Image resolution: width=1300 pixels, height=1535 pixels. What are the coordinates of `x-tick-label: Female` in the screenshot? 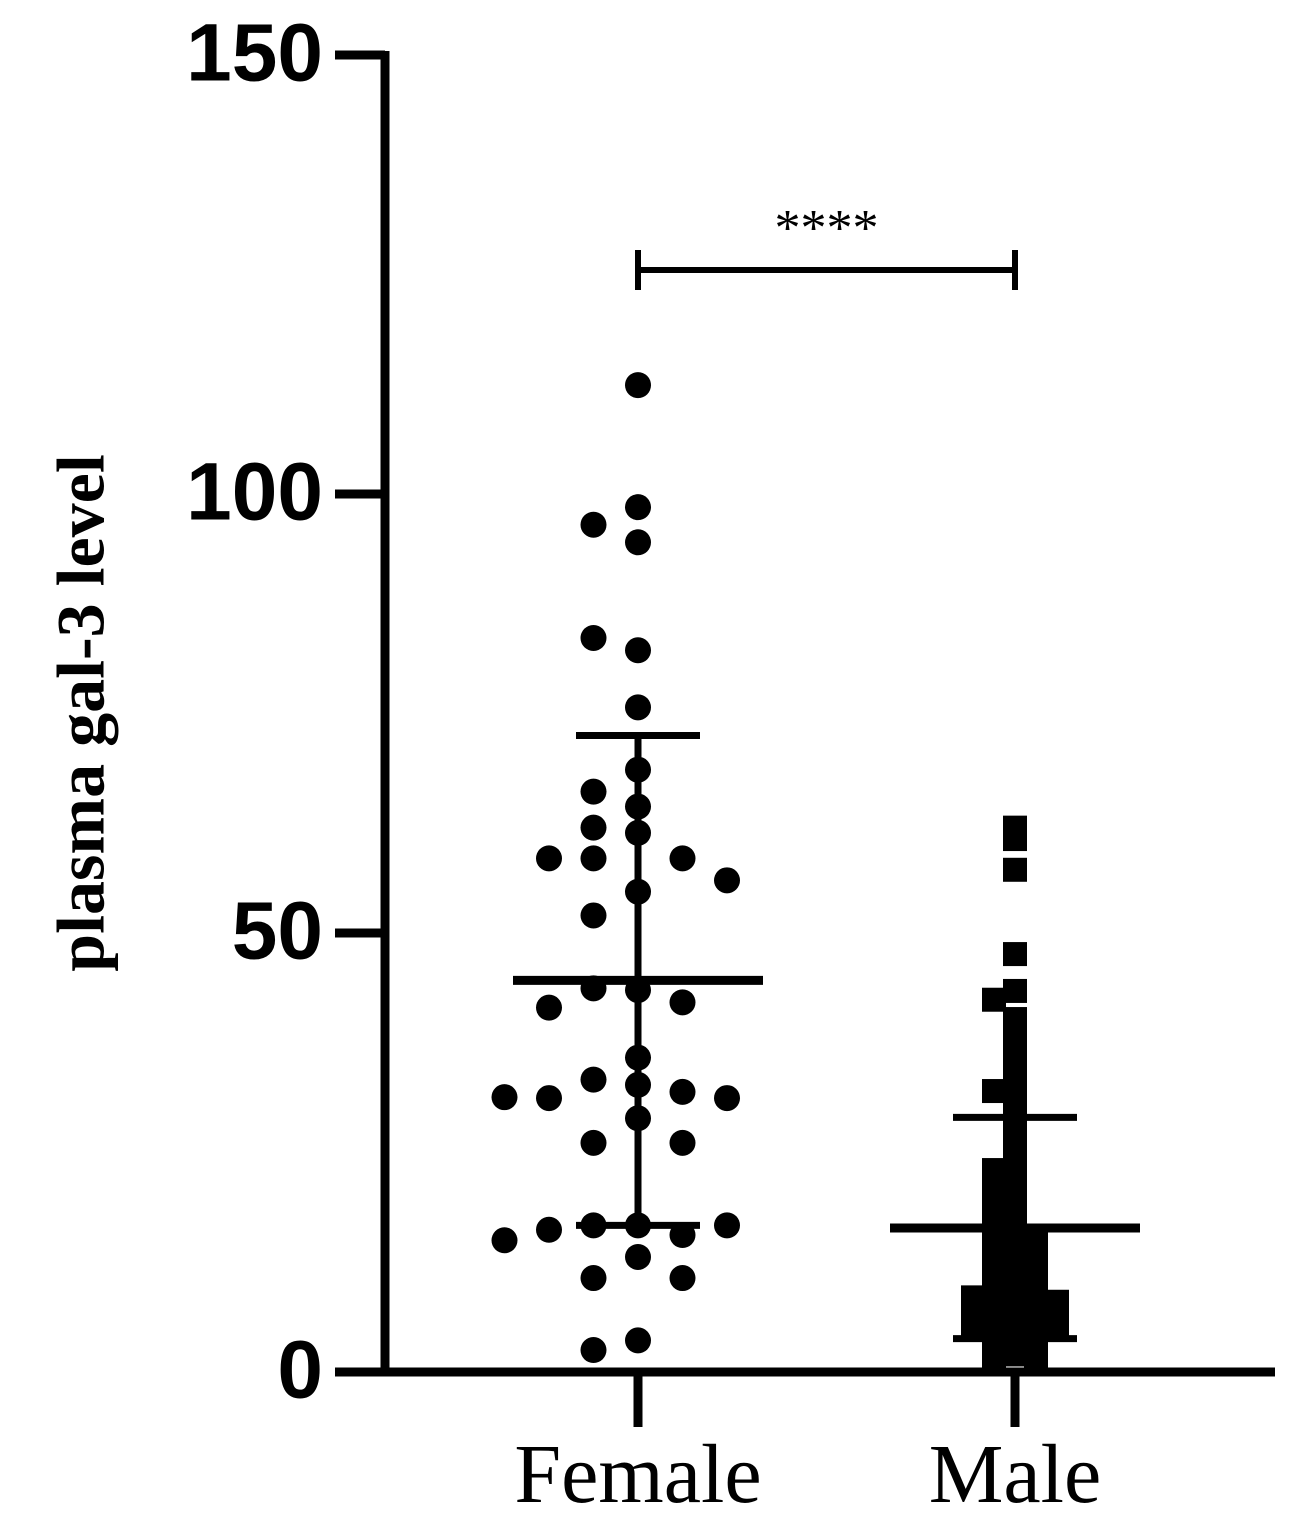 It's located at (637, 1474).